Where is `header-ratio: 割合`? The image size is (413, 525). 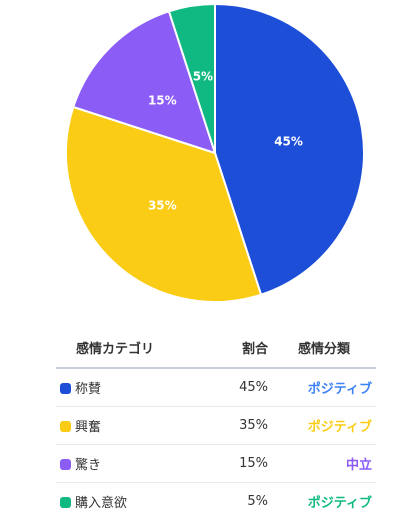 header-ratio: 割合 is located at coordinates (240, 349).